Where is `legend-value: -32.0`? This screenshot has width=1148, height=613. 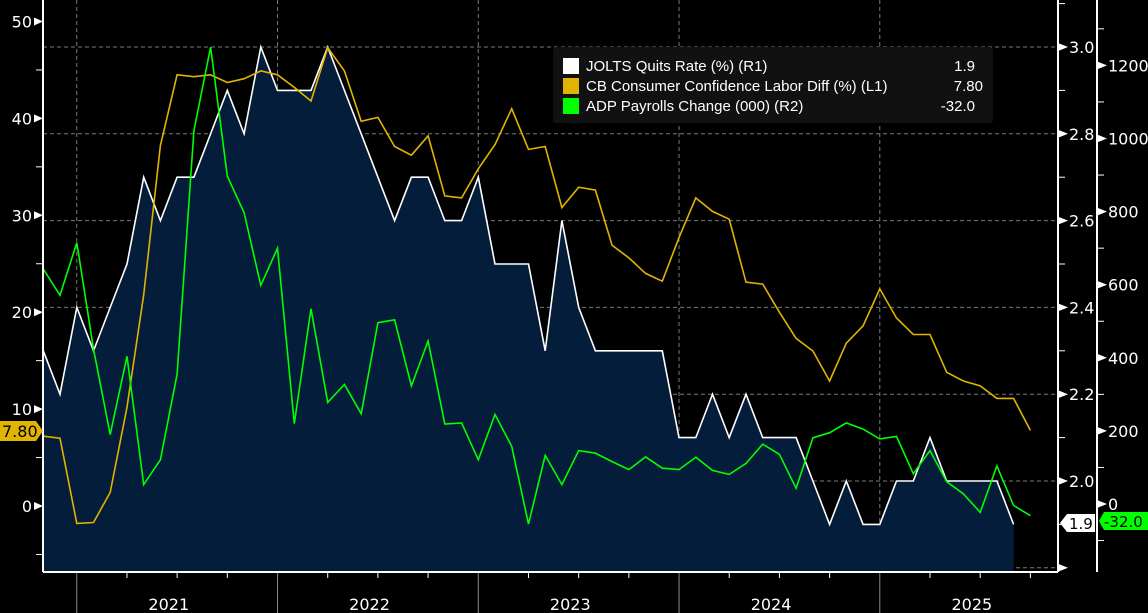 legend-value: -32.0 is located at coordinates (957, 106).